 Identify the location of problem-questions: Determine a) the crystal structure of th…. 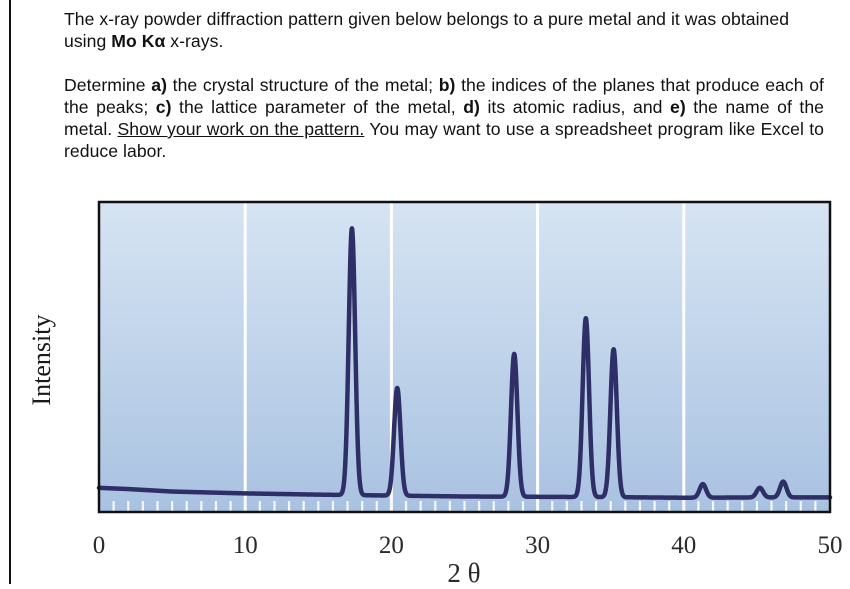
(444, 118).